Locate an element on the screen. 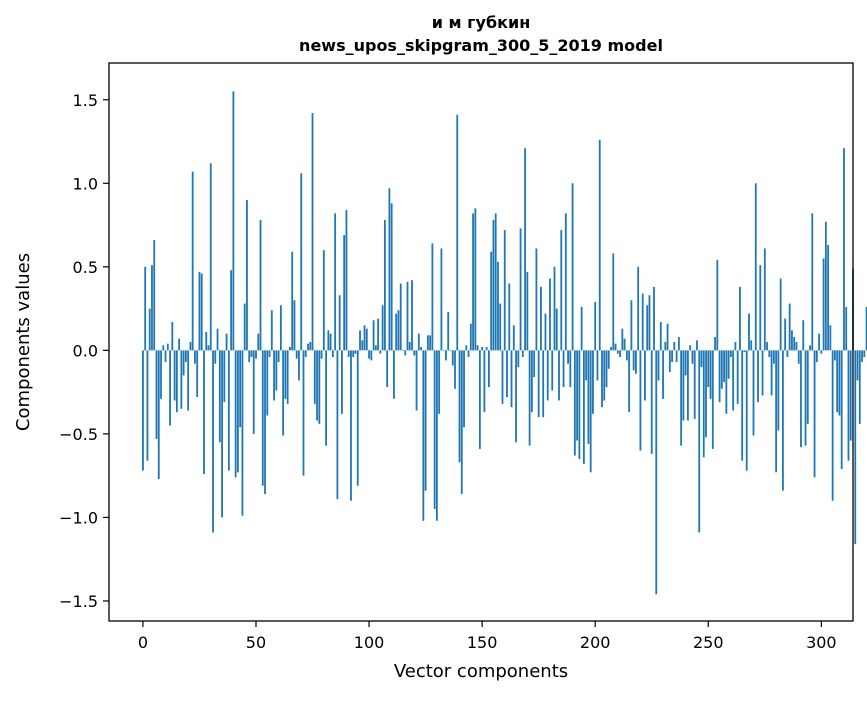  x-tick-label-250: 250 is located at coordinates (708, 642).